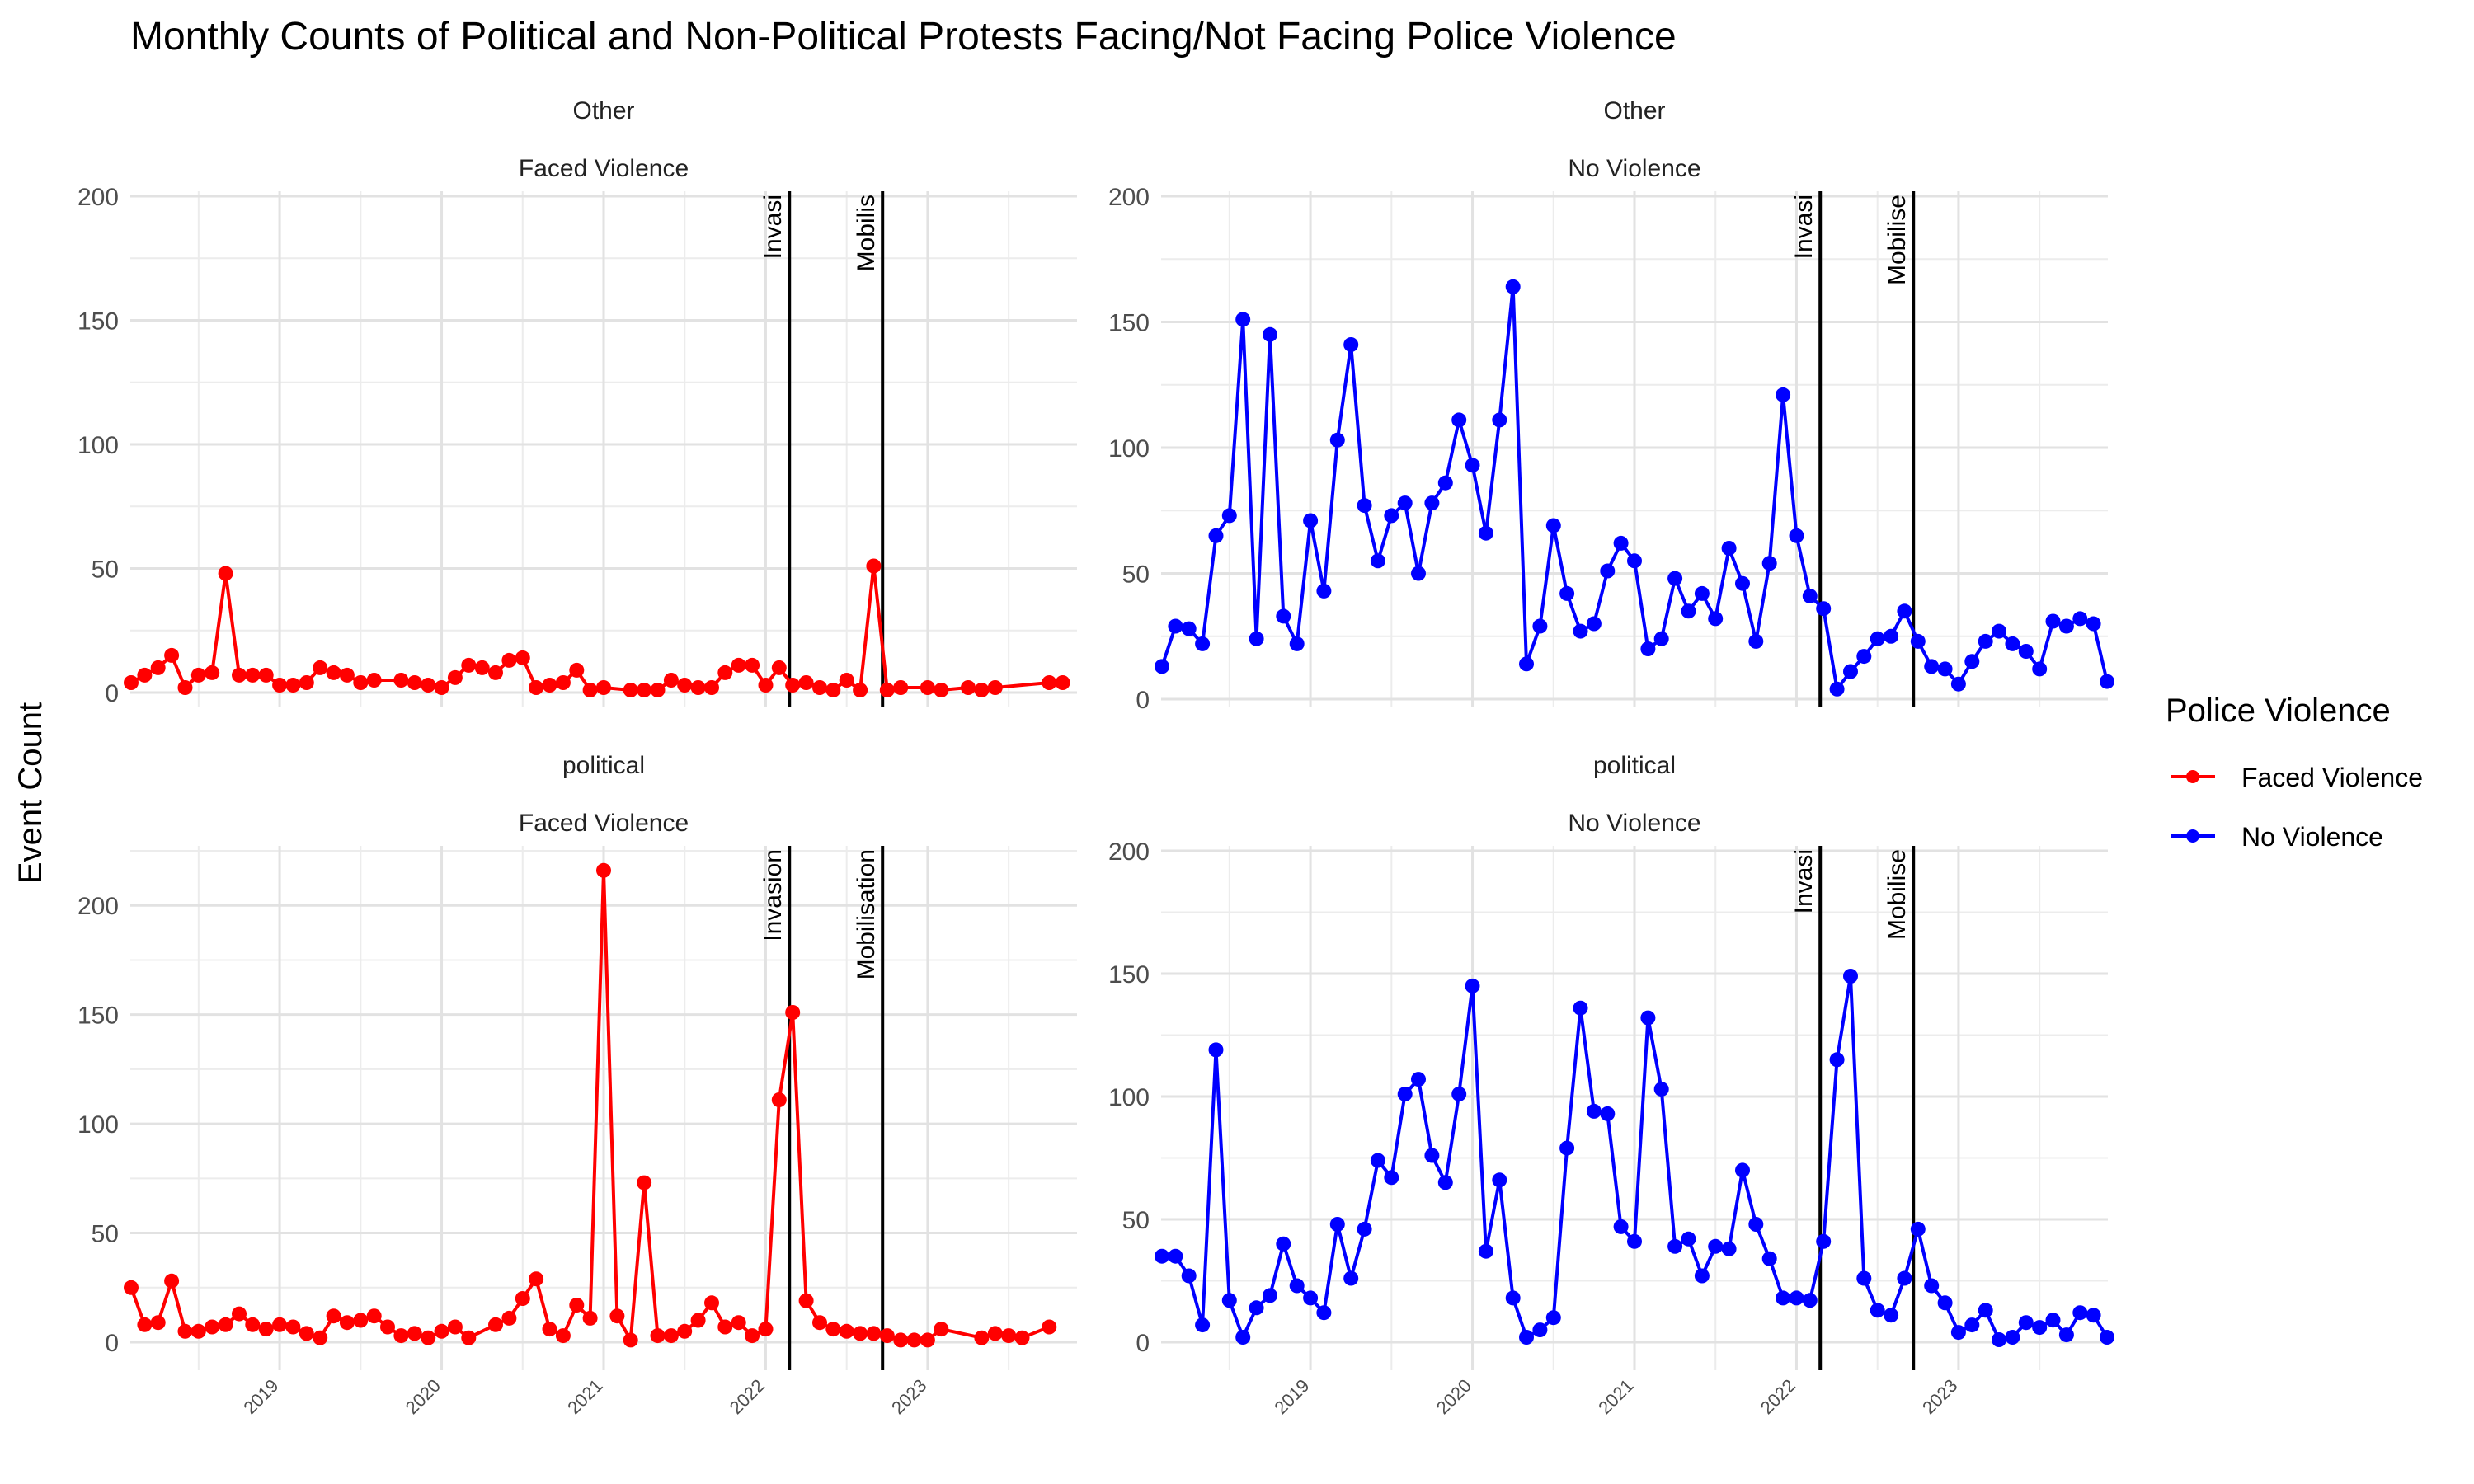 Image resolution: width=2474 pixels, height=1484 pixels. What do you see at coordinates (98, 1125) in the screenshot?
I see `panel-3-y-tick-label: 100` at bounding box center [98, 1125].